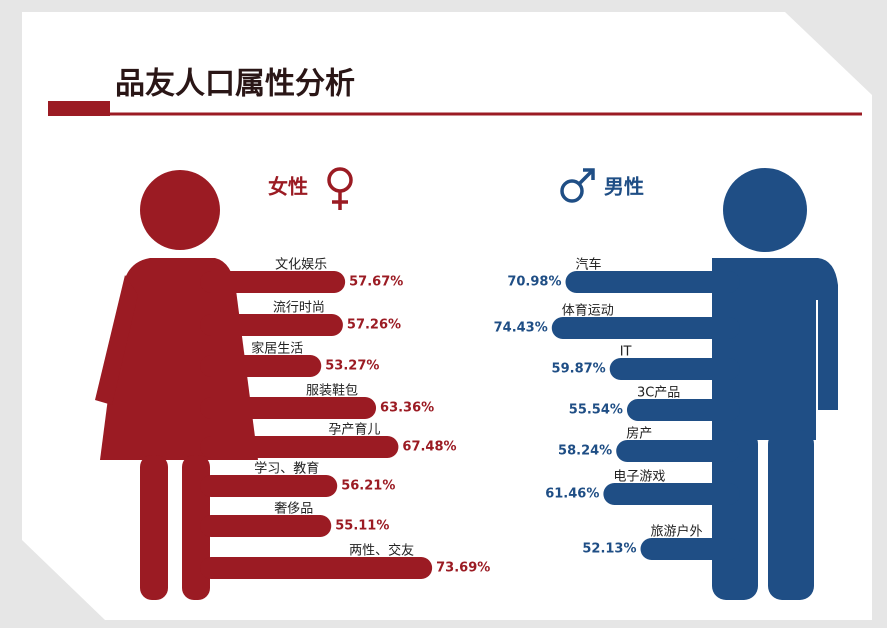  Describe the element at coordinates (658, 393) in the screenshot. I see `category-label: 3C产品` at that location.